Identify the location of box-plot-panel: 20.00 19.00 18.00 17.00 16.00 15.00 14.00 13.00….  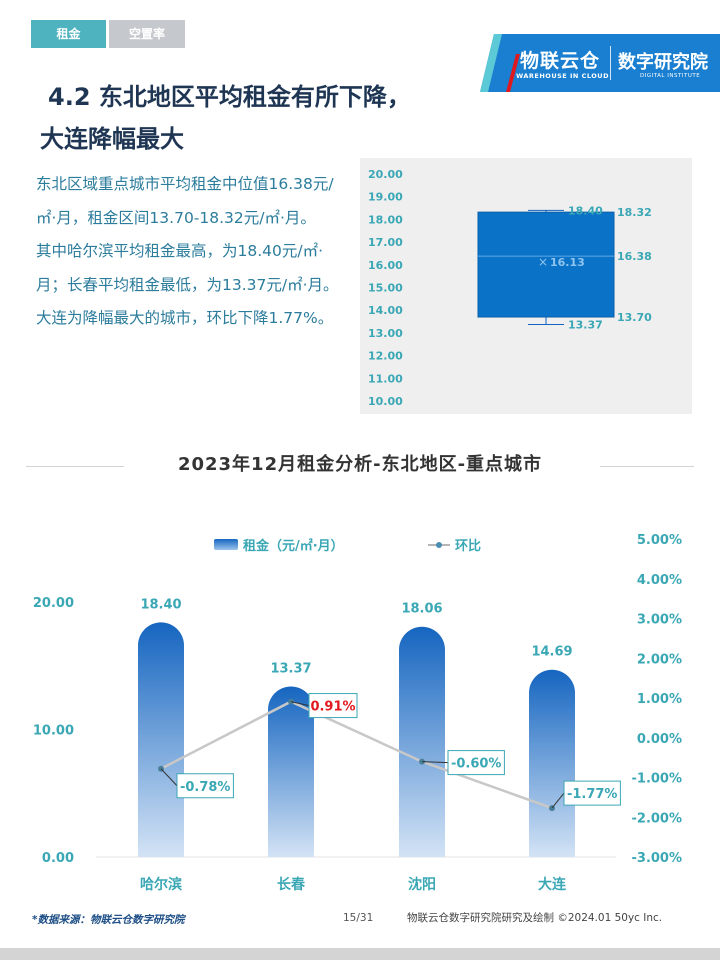
(526, 286).